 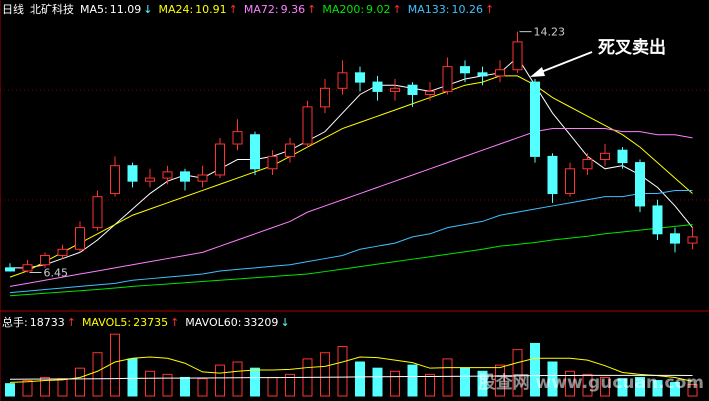 I want to click on legend-label: MA72:, so click(x=261, y=9).